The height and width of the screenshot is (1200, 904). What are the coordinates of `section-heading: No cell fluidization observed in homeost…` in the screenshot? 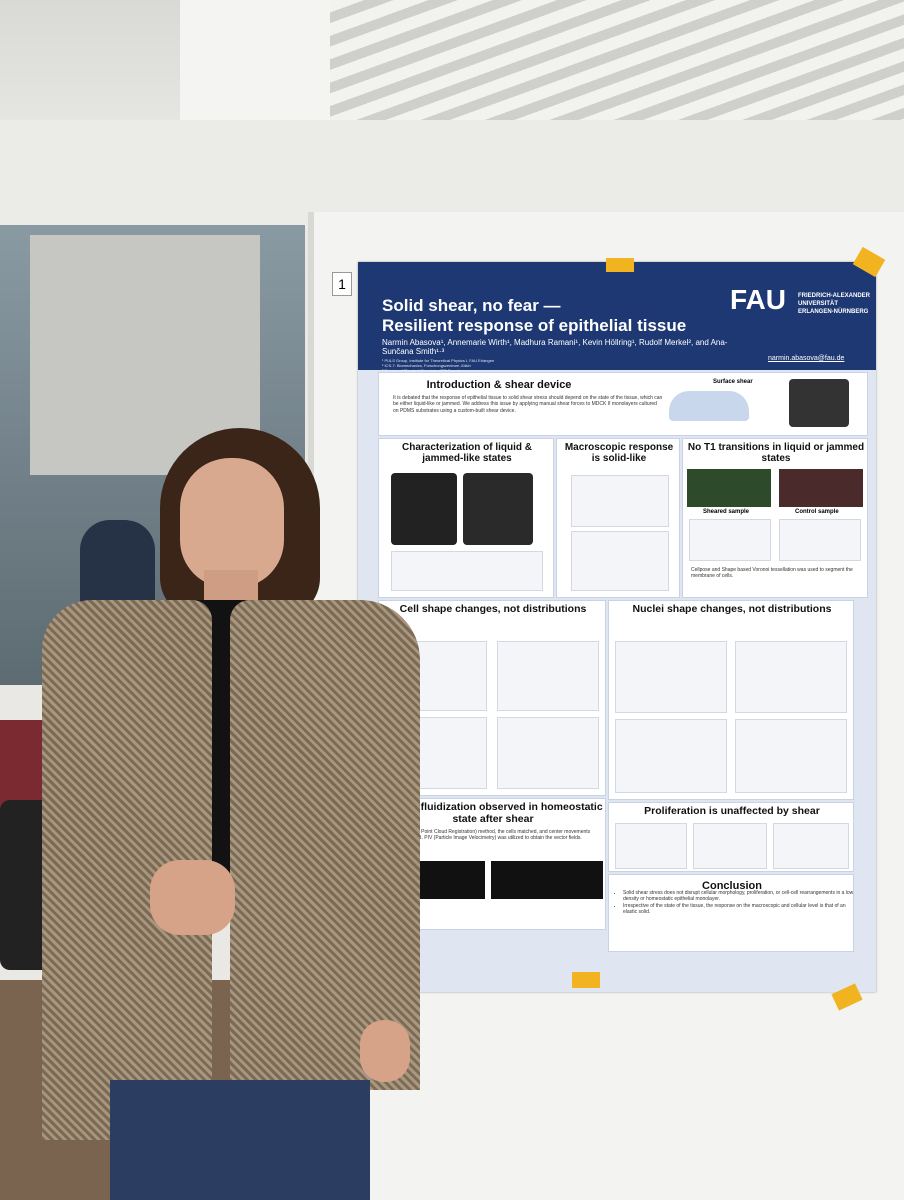 It's located at (493, 813).